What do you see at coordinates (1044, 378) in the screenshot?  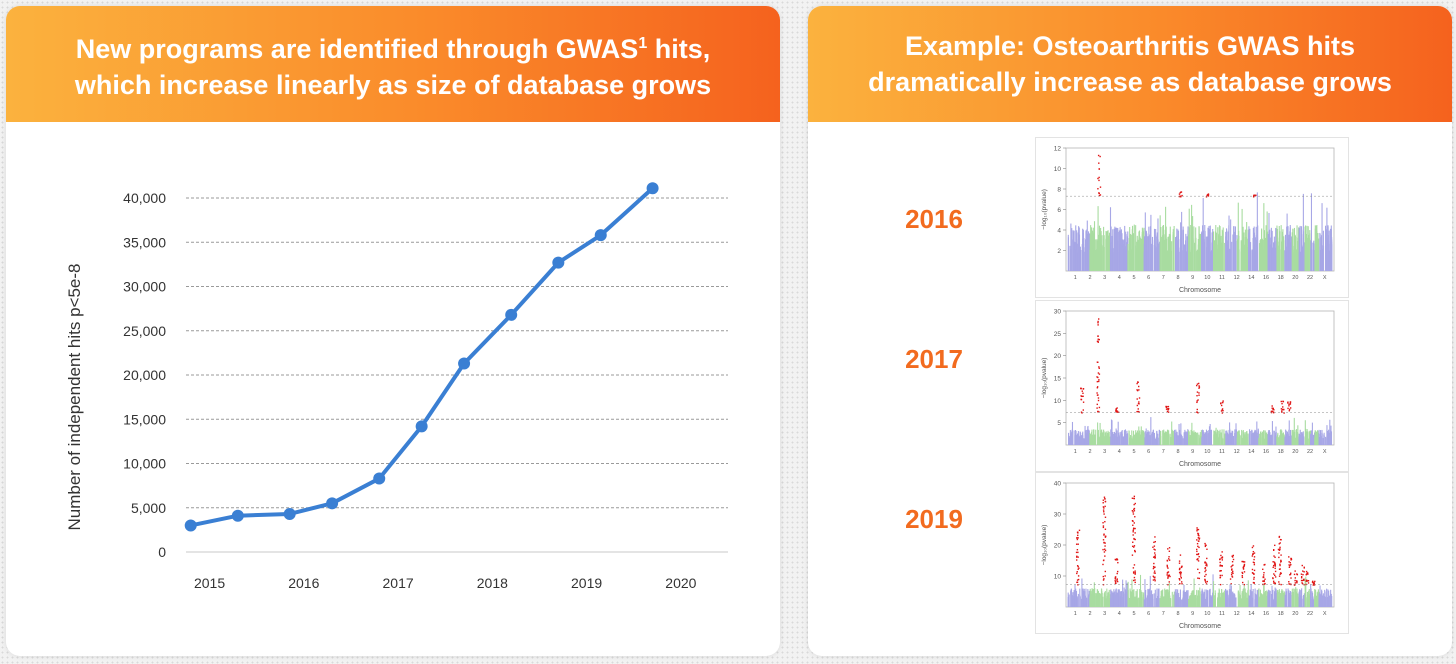 I see `y-axis-label: −log₁₀(pvalue)` at bounding box center [1044, 378].